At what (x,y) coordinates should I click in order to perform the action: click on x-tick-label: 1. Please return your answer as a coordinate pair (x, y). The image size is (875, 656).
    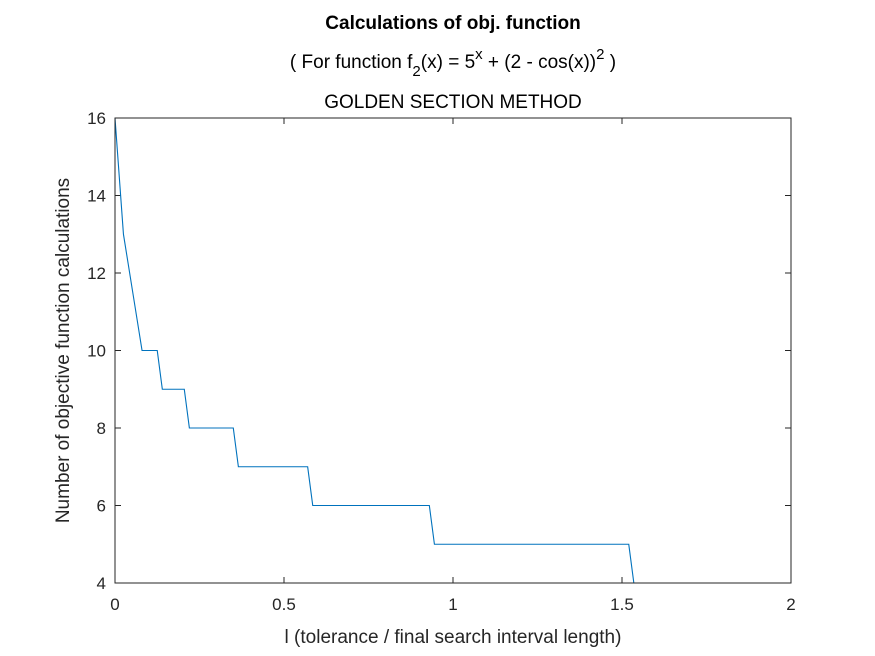
    Looking at the image, I should click on (452, 604).